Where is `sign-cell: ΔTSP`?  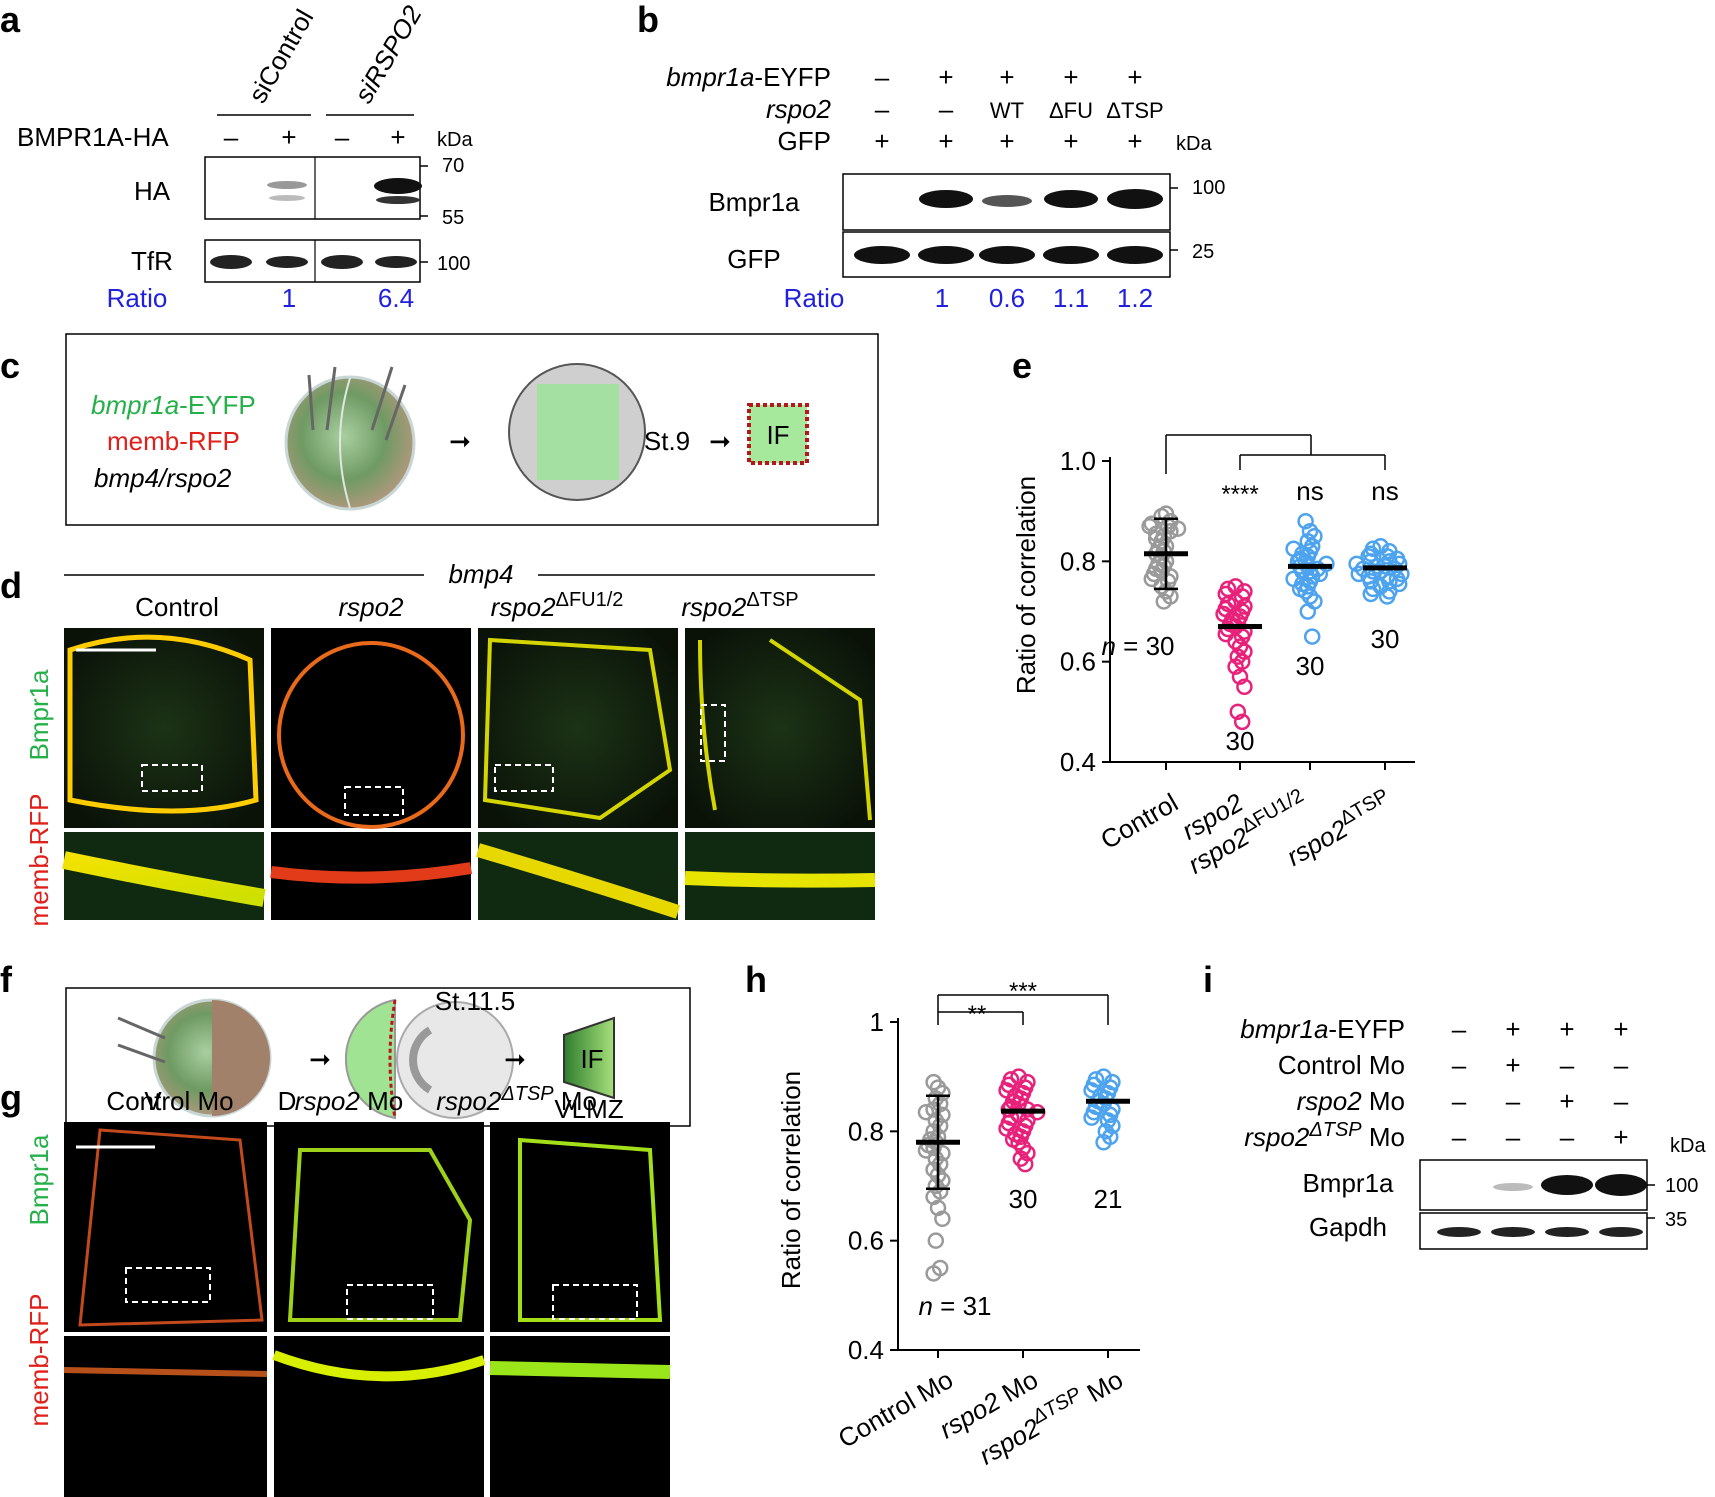 sign-cell: ΔTSP is located at coordinates (1134, 110).